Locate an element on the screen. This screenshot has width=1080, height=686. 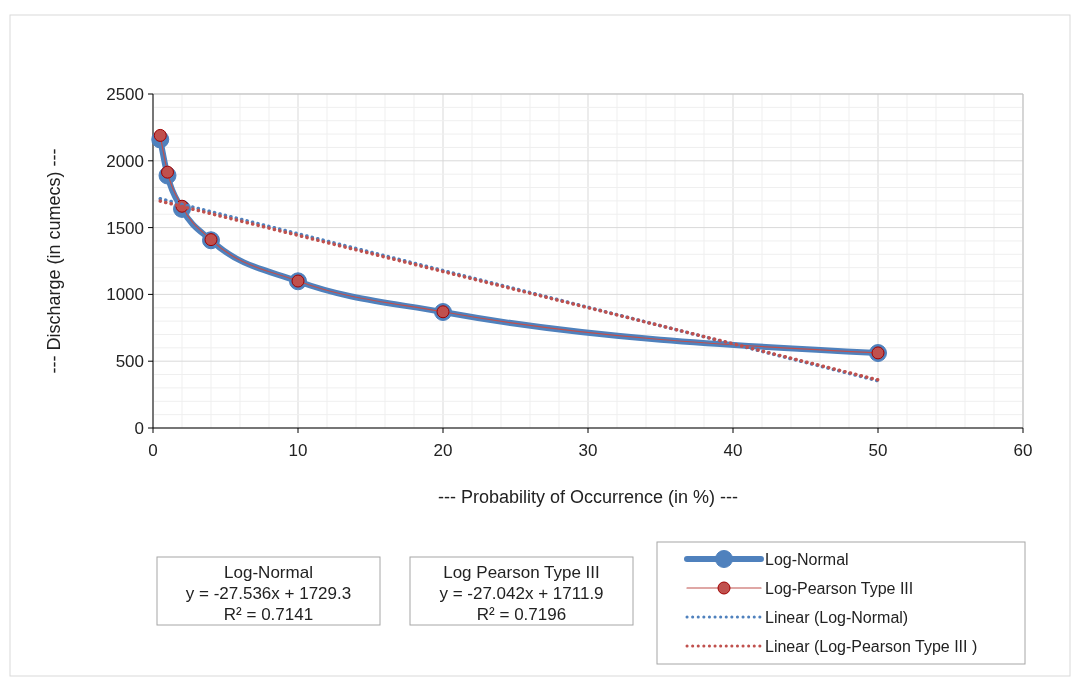
x-tick-label: 10 is located at coordinates (298, 450).